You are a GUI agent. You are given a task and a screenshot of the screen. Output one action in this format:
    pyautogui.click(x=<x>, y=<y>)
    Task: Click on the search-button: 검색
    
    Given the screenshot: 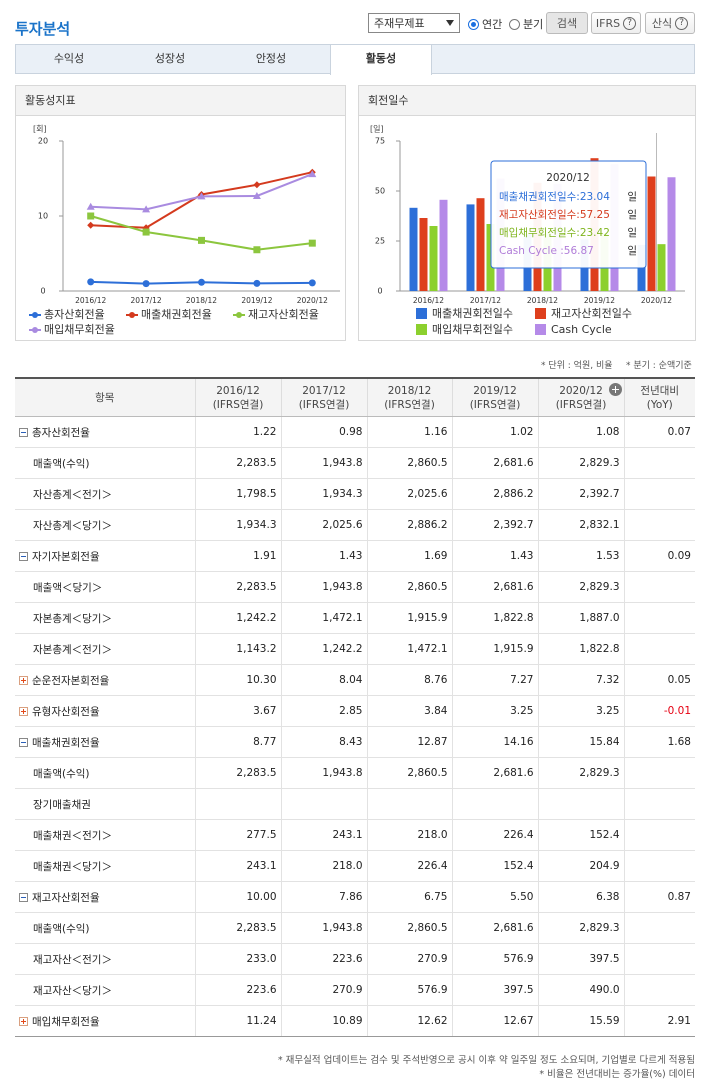 What is the action you would take?
    pyautogui.click(x=567, y=23)
    